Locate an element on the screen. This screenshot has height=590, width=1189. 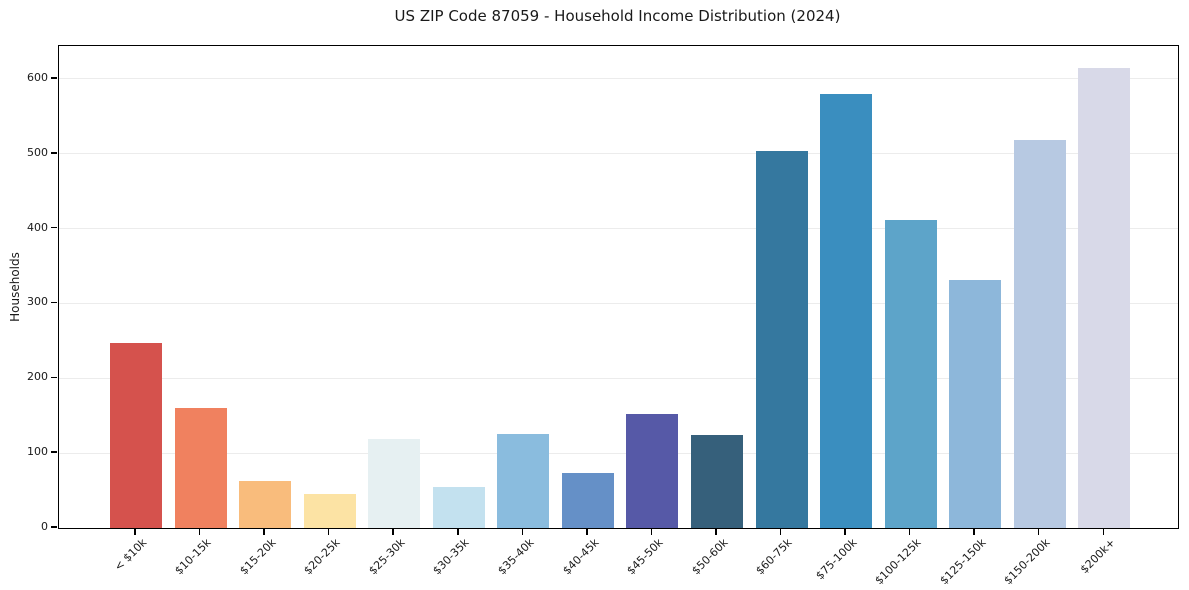
bar-$20-25k is located at coordinates (329, 511).